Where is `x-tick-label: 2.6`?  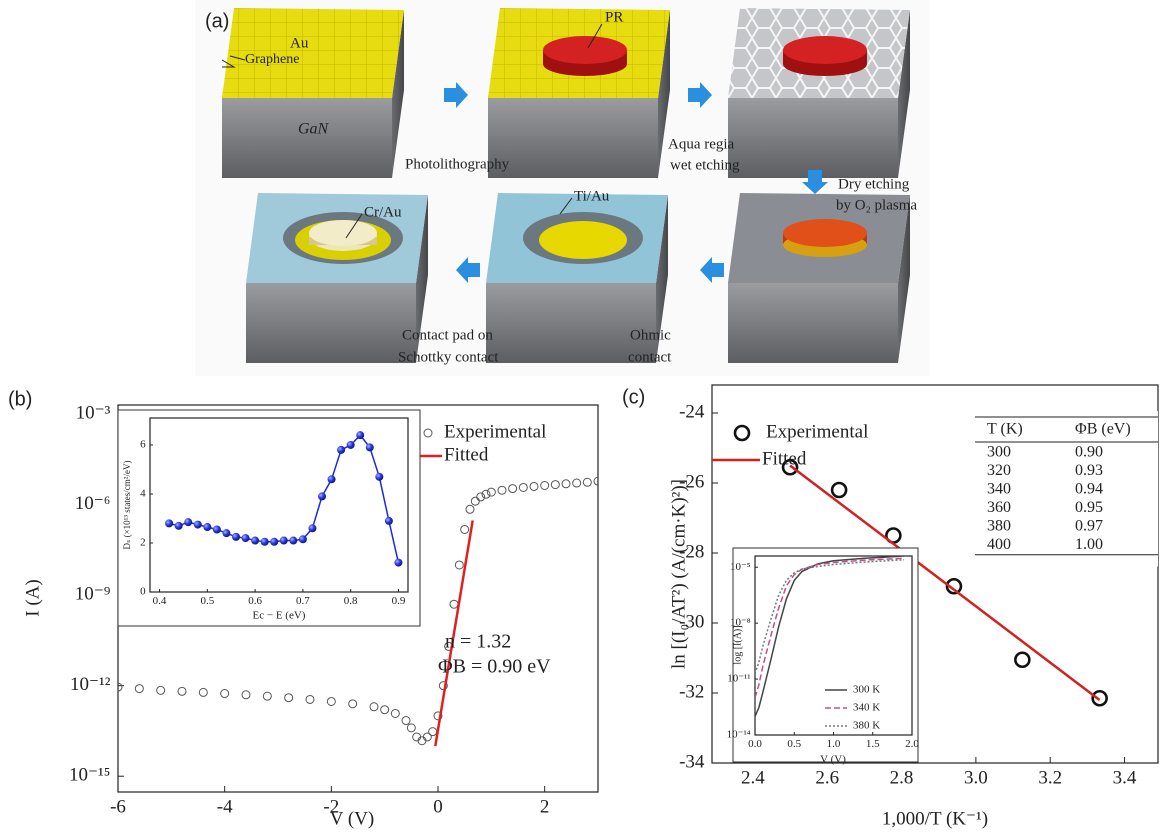
x-tick-label: 2.6 is located at coordinates (827, 778).